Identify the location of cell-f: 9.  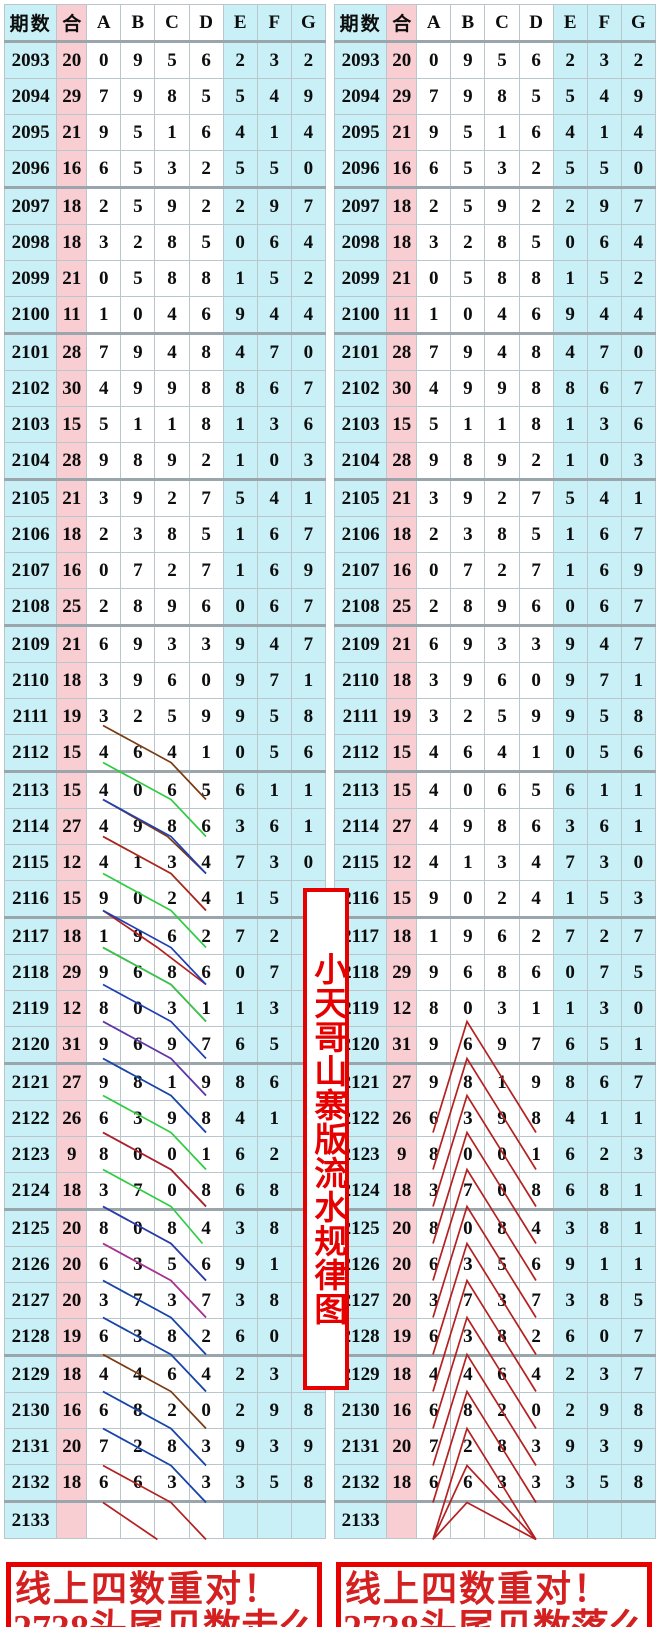
(274, 1410).